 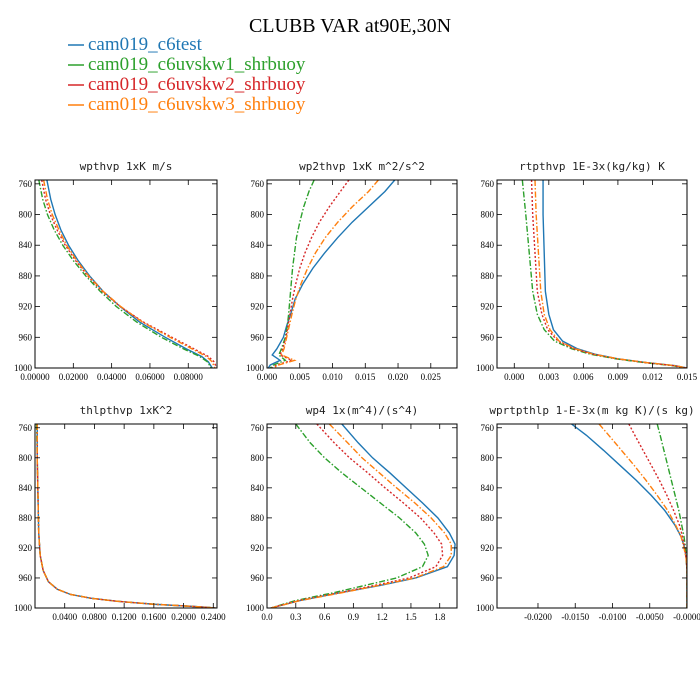 I want to click on x-tick-label: 0.1600, so click(x=153, y=617).